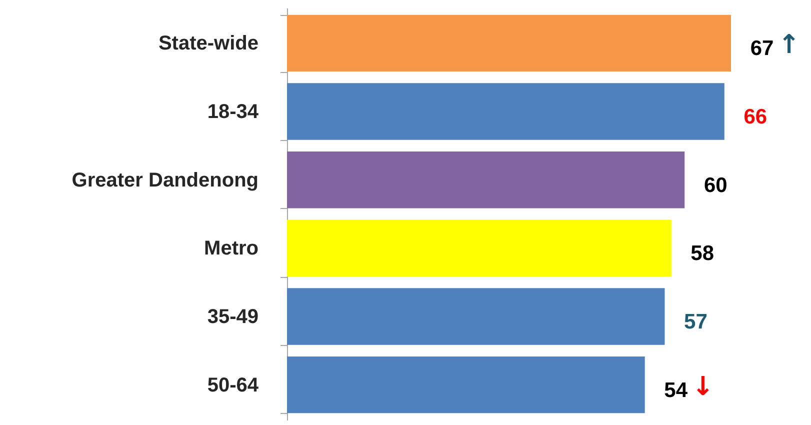 This screenshot has height=425, width=811. I want to click on y-tick-label: 50-64, so click(233, 385).